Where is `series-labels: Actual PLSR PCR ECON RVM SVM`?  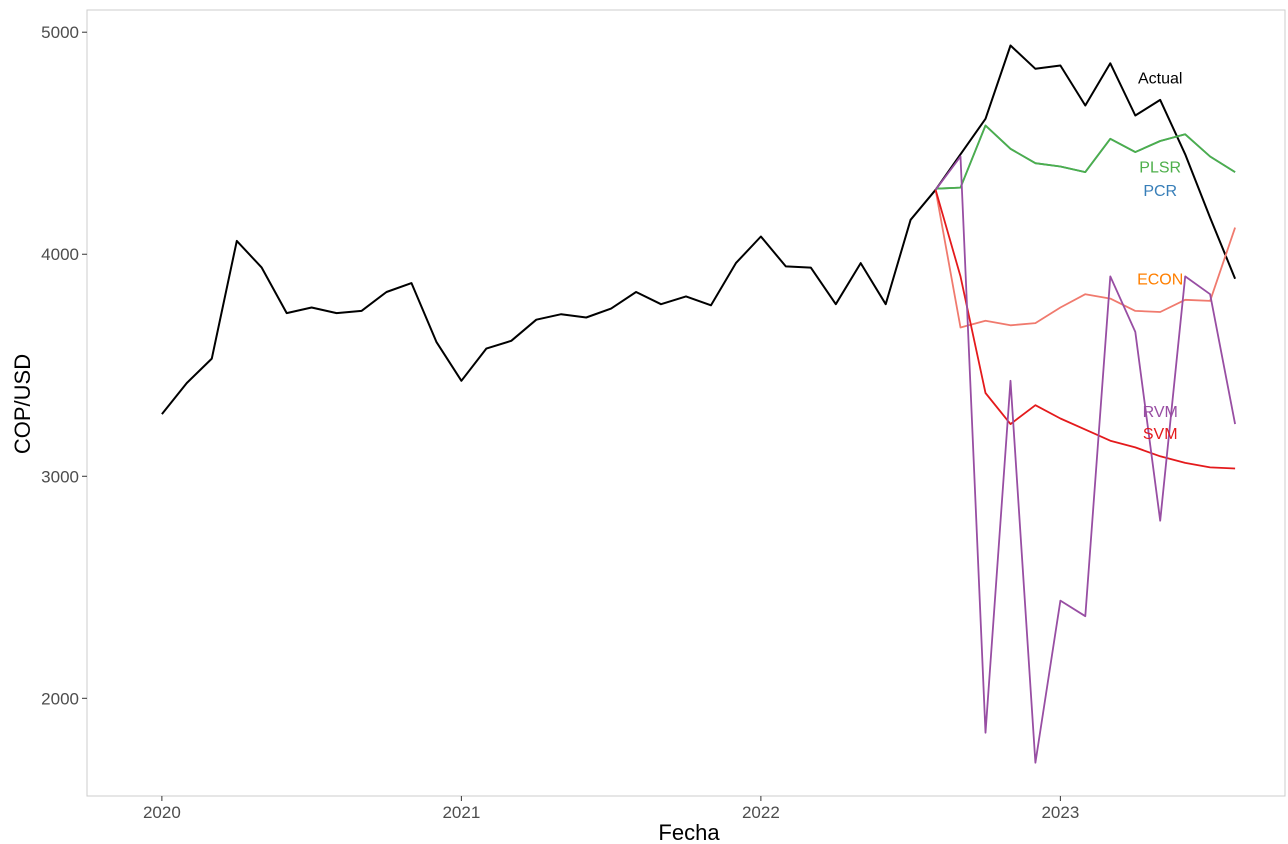 series-labels: Actual PLSR PCR ECON RVM SVM is located at coordinates (1160, 257).